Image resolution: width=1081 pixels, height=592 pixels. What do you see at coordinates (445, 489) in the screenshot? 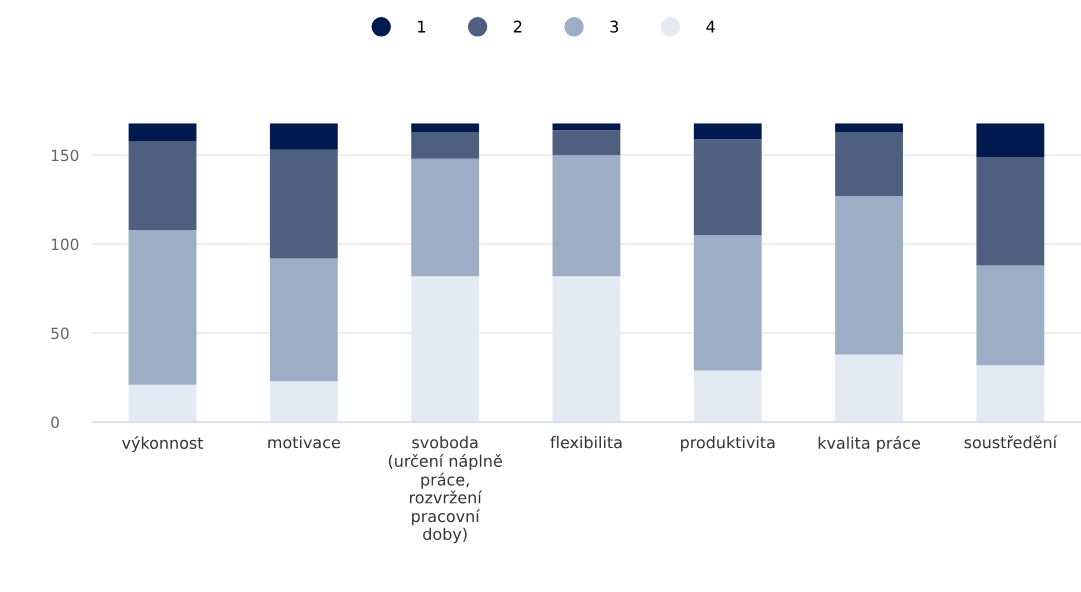
I see `x-tick-label: svoboda (určení náplně práce, rozvržení pracovní doby)` at bounding box center [445, 489].